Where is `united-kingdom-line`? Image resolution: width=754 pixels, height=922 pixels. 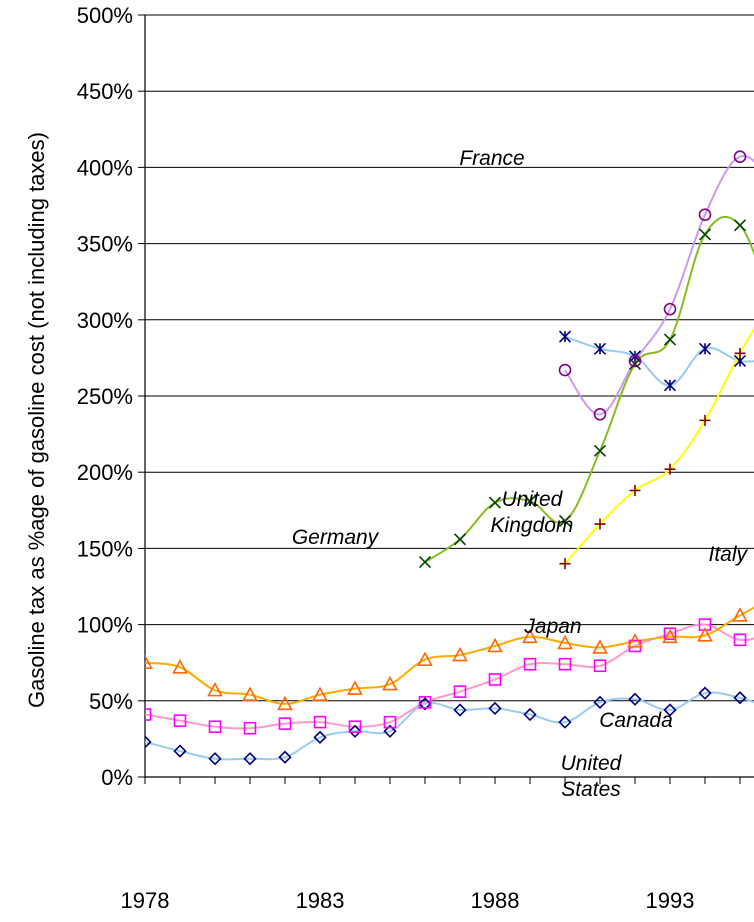
united-kingdom-line is located at coordinates (659, 323).